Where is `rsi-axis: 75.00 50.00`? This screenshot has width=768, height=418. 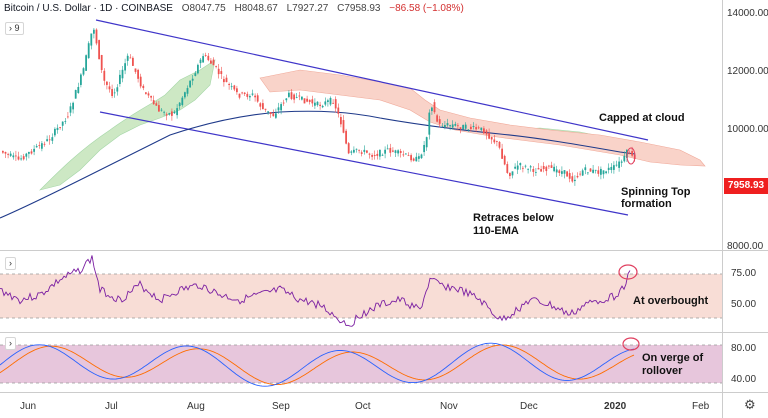
rsi-axis: 75.00 50.00 is located at coordinates (743, 289).